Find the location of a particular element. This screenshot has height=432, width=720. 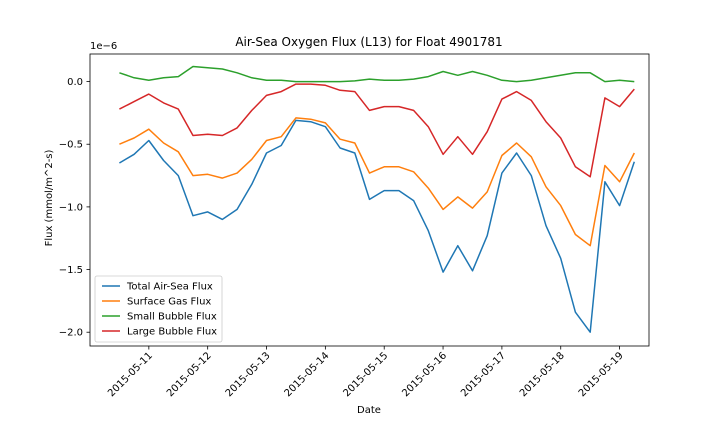

y-tick-label: −2.0 is located at coordinates (71, 333).